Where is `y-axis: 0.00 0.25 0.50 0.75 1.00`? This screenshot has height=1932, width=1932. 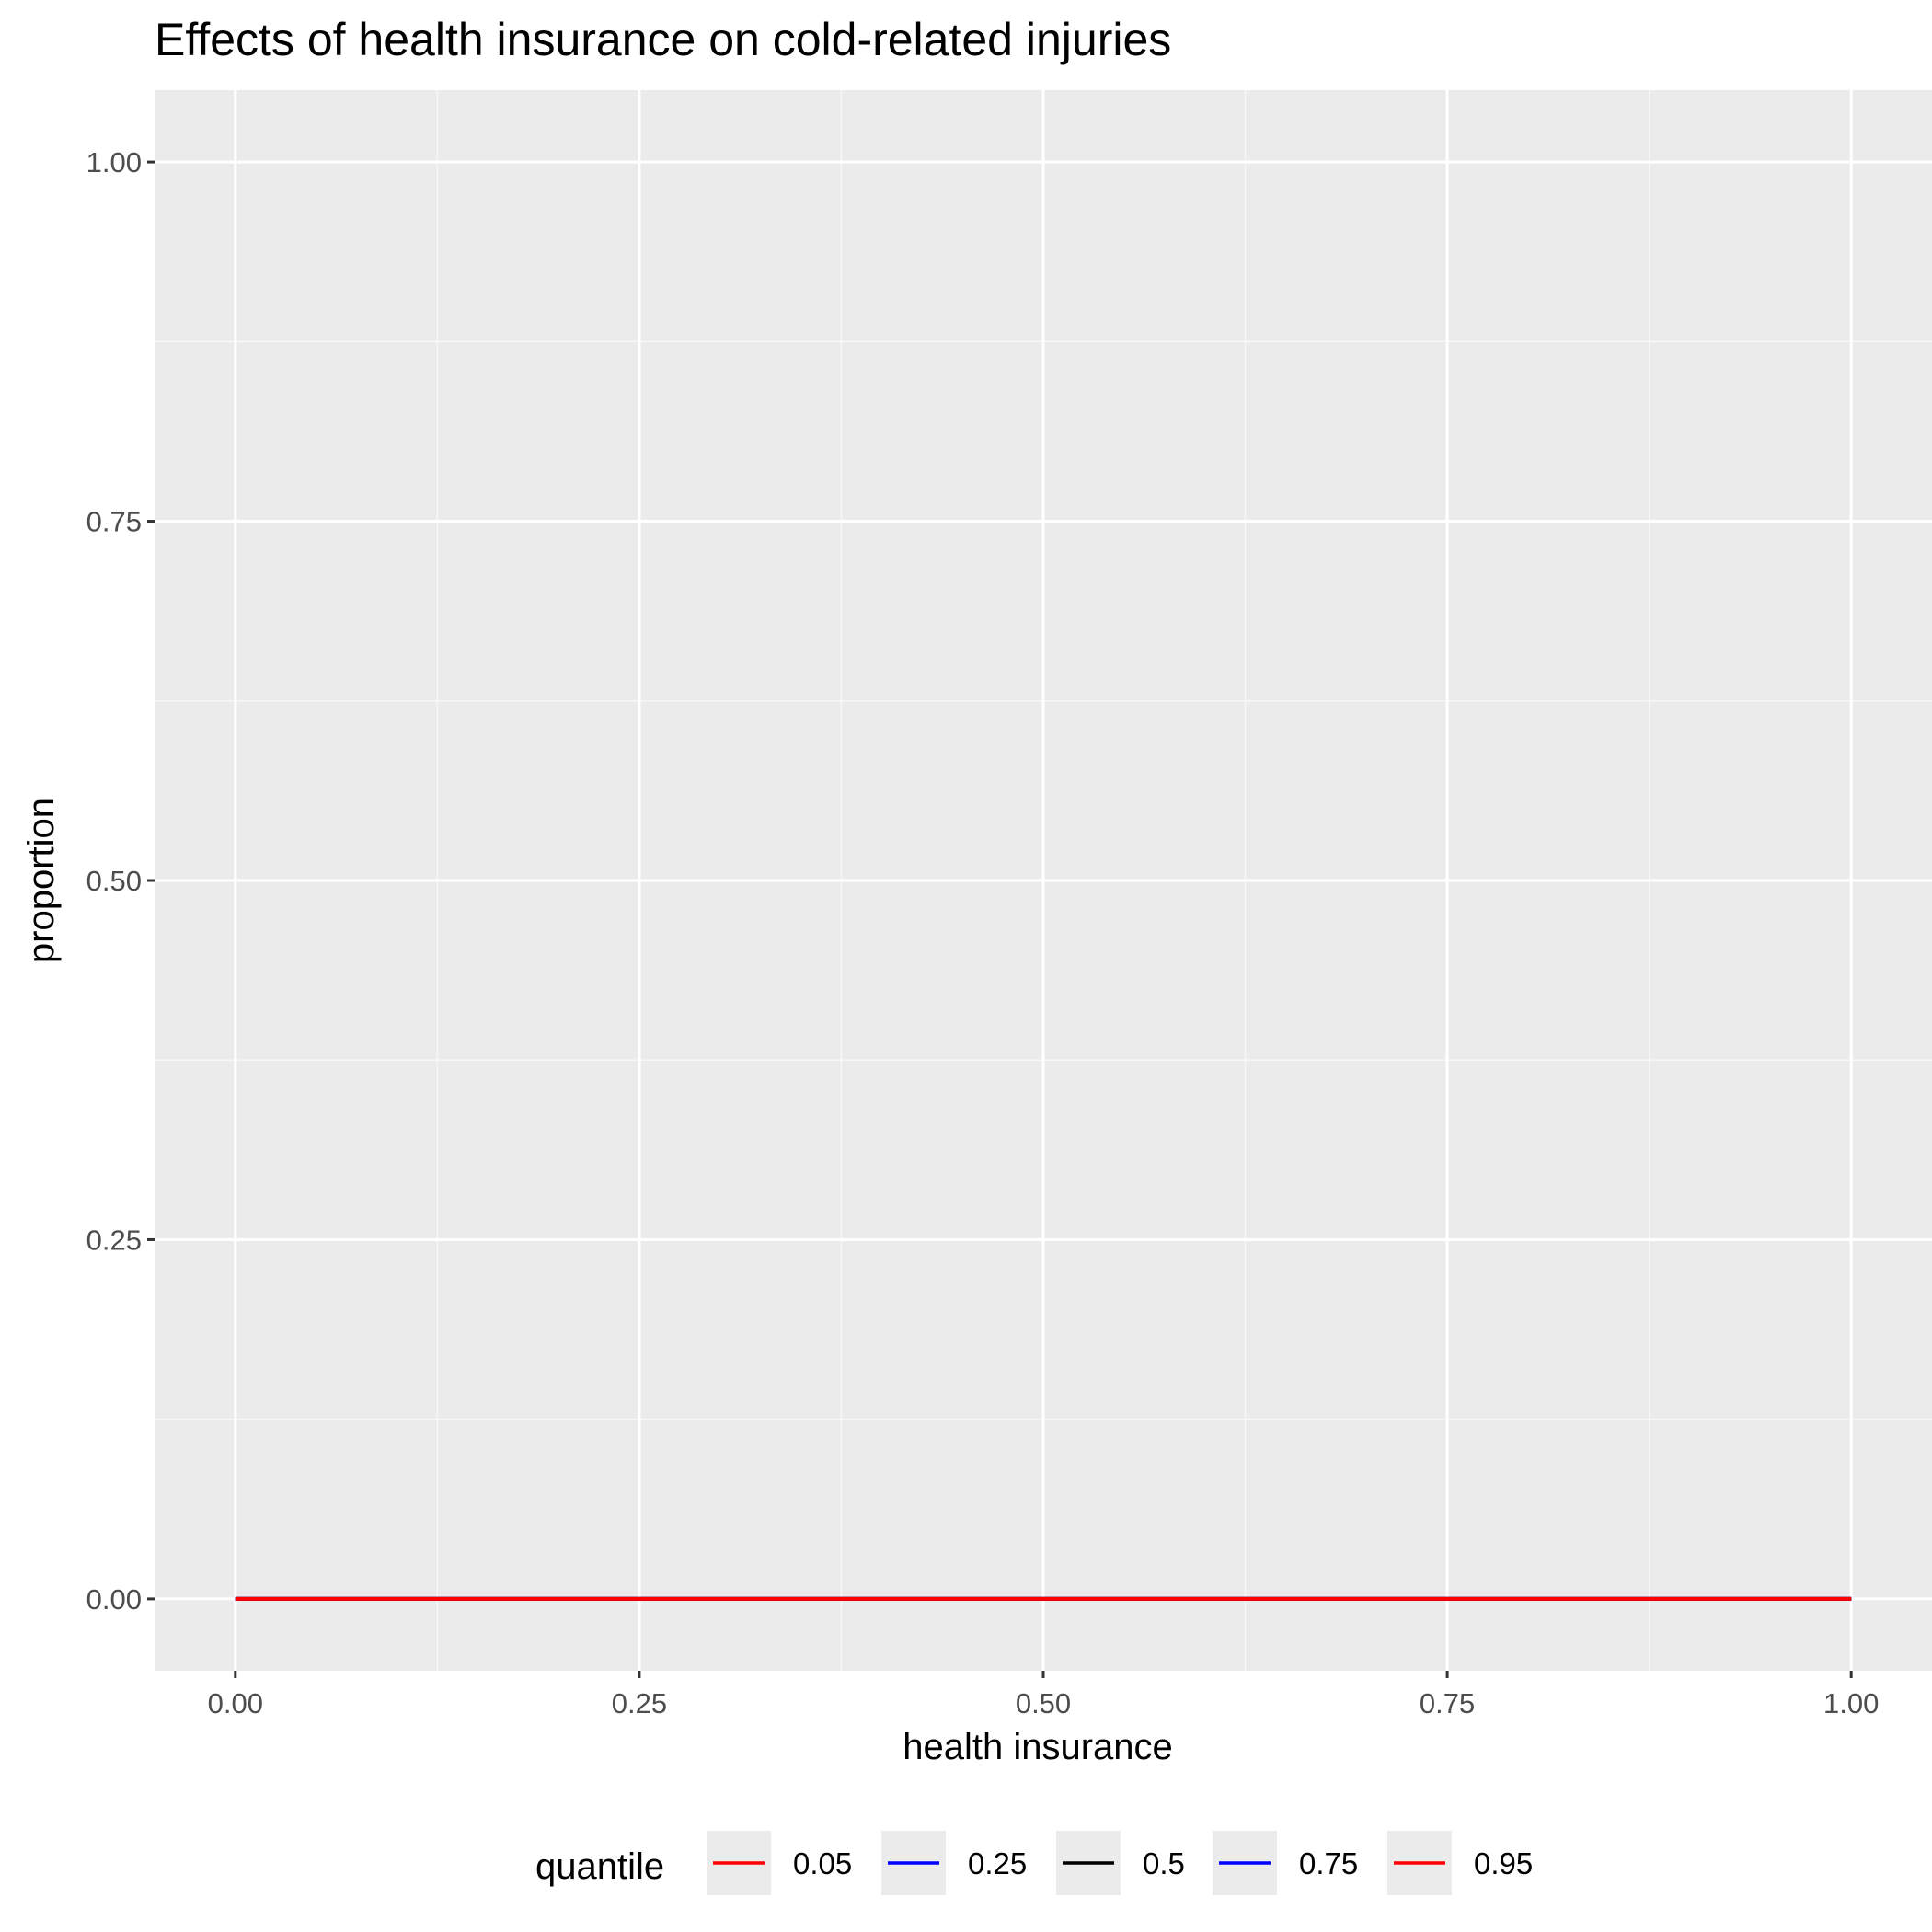 y-axis: 0.00 0.25 0.50 0.75 1.00 is located at coordinates (120, 881).